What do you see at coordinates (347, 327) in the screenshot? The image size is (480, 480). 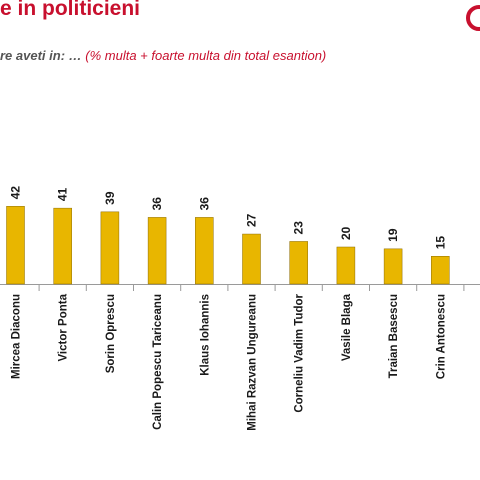 I see `category-label: Vasile Blaga` at bounding box center [347, 327].